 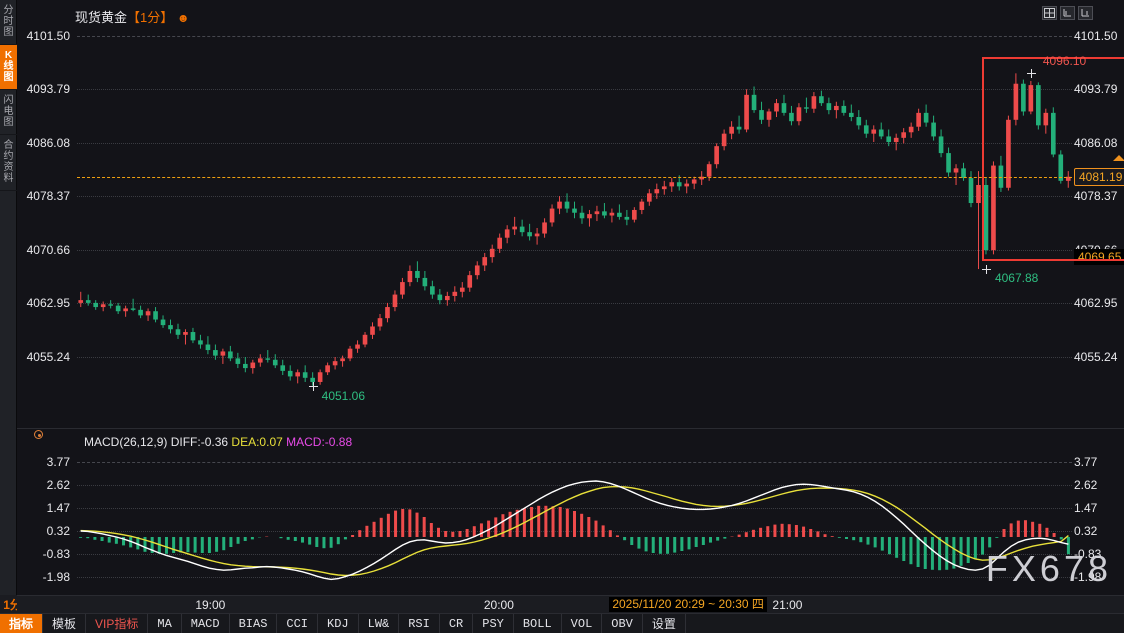 I want to click on time-axis-tick: 19:00, so click(x=210, y=605).